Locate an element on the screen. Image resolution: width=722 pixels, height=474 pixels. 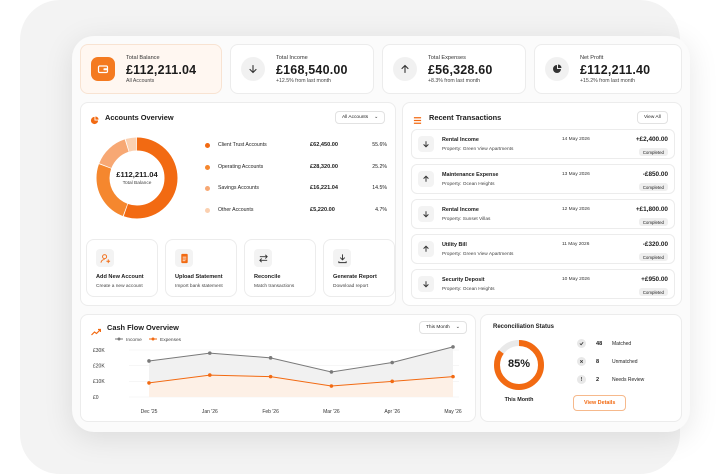
transaction-date: 10 May 2026 is located at coordinates (576, 279).